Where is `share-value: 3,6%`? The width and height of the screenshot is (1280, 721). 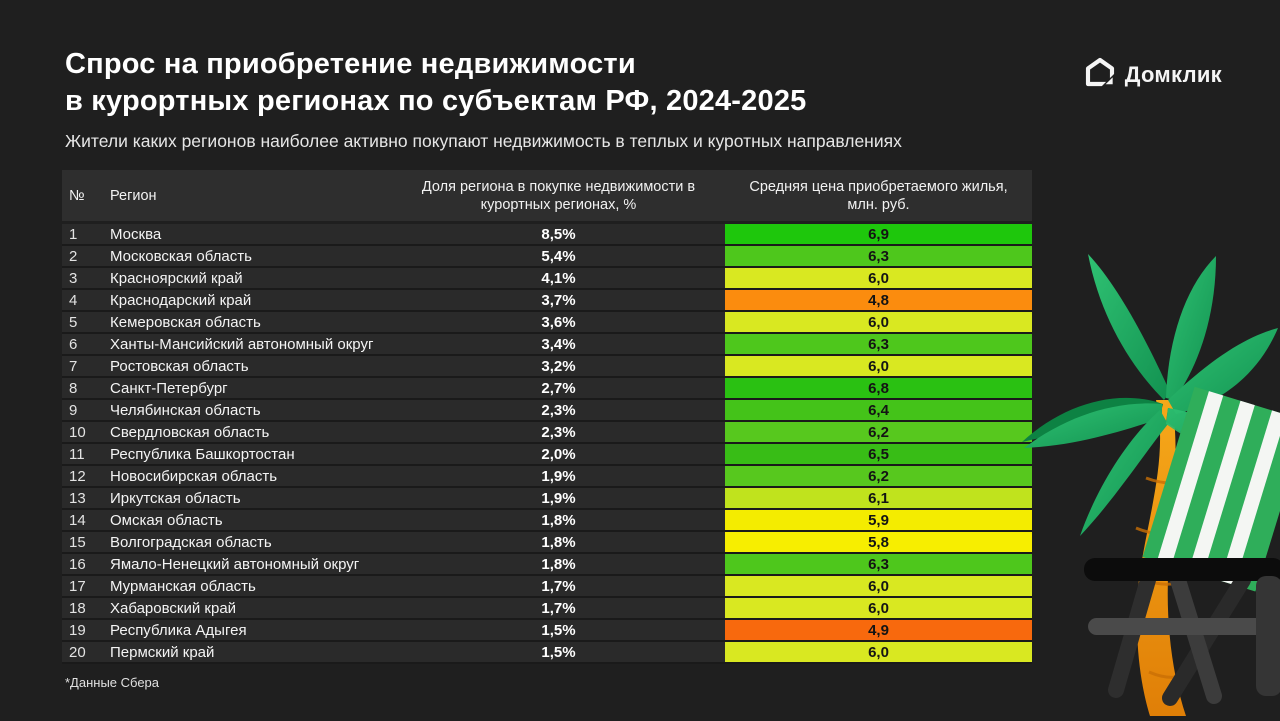
share-value: 3,6% is located at coordinates (558, 322).